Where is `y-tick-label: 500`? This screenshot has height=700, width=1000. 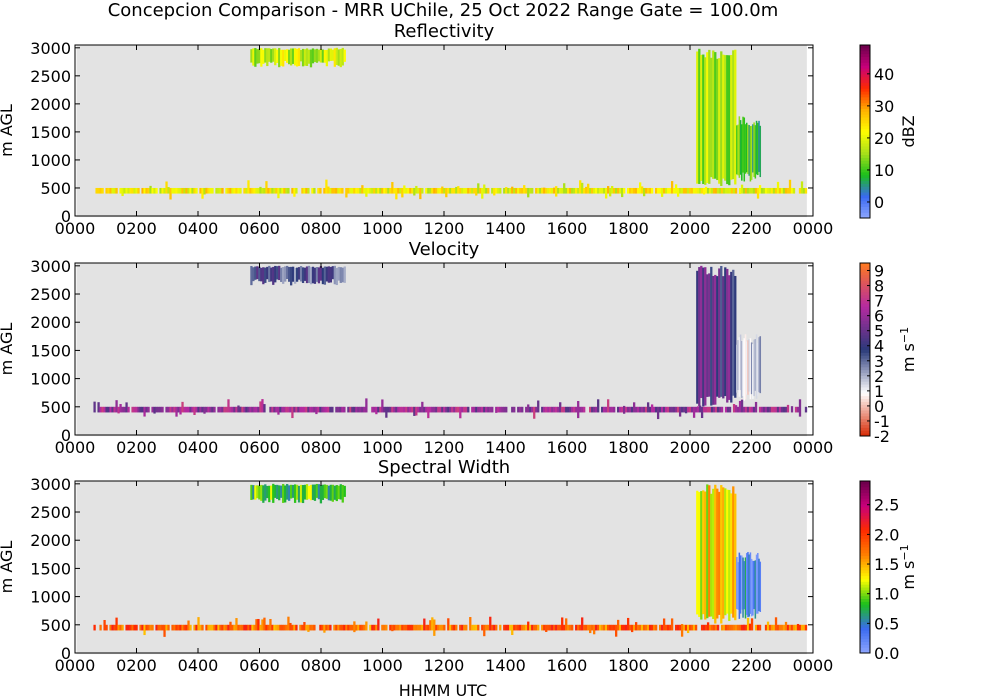 y-tick-label: 500 is located at coordinates (55, 188).